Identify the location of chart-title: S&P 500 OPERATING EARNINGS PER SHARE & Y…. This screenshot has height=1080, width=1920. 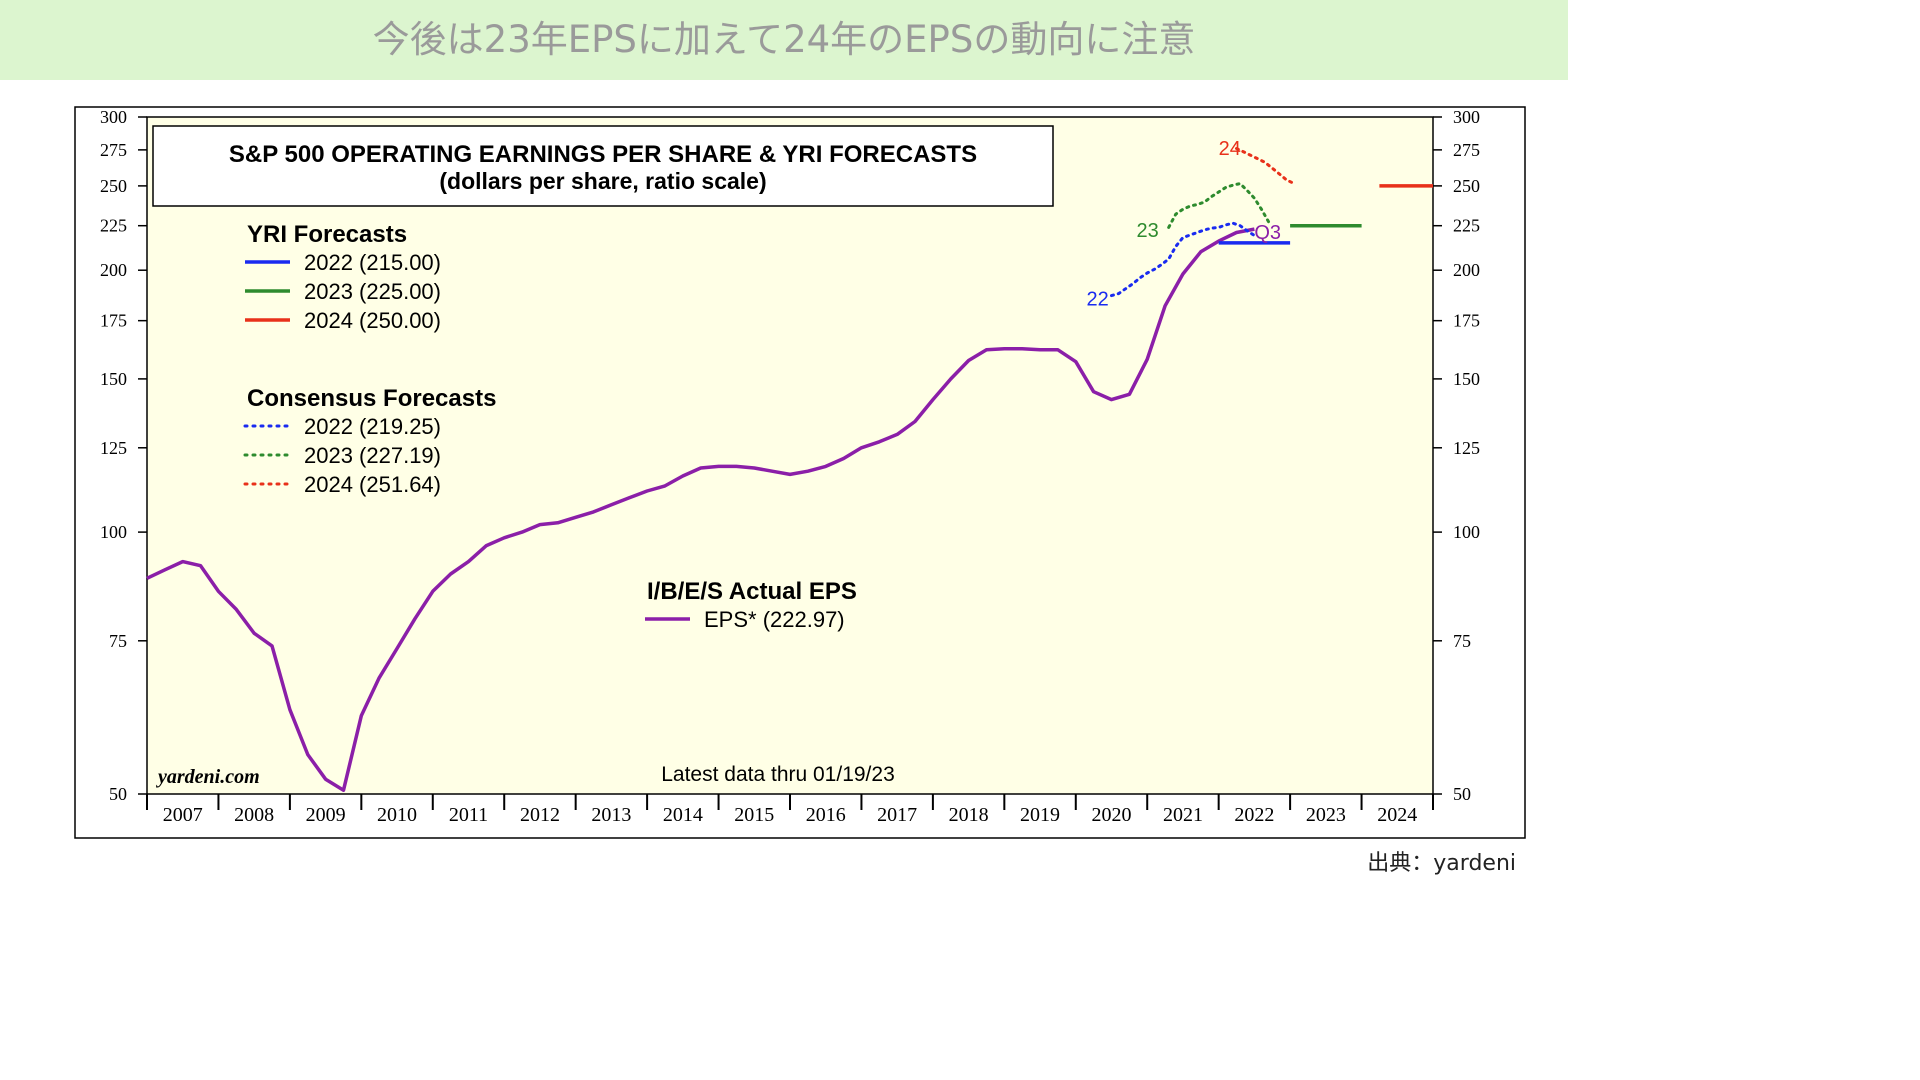
(603, 154).